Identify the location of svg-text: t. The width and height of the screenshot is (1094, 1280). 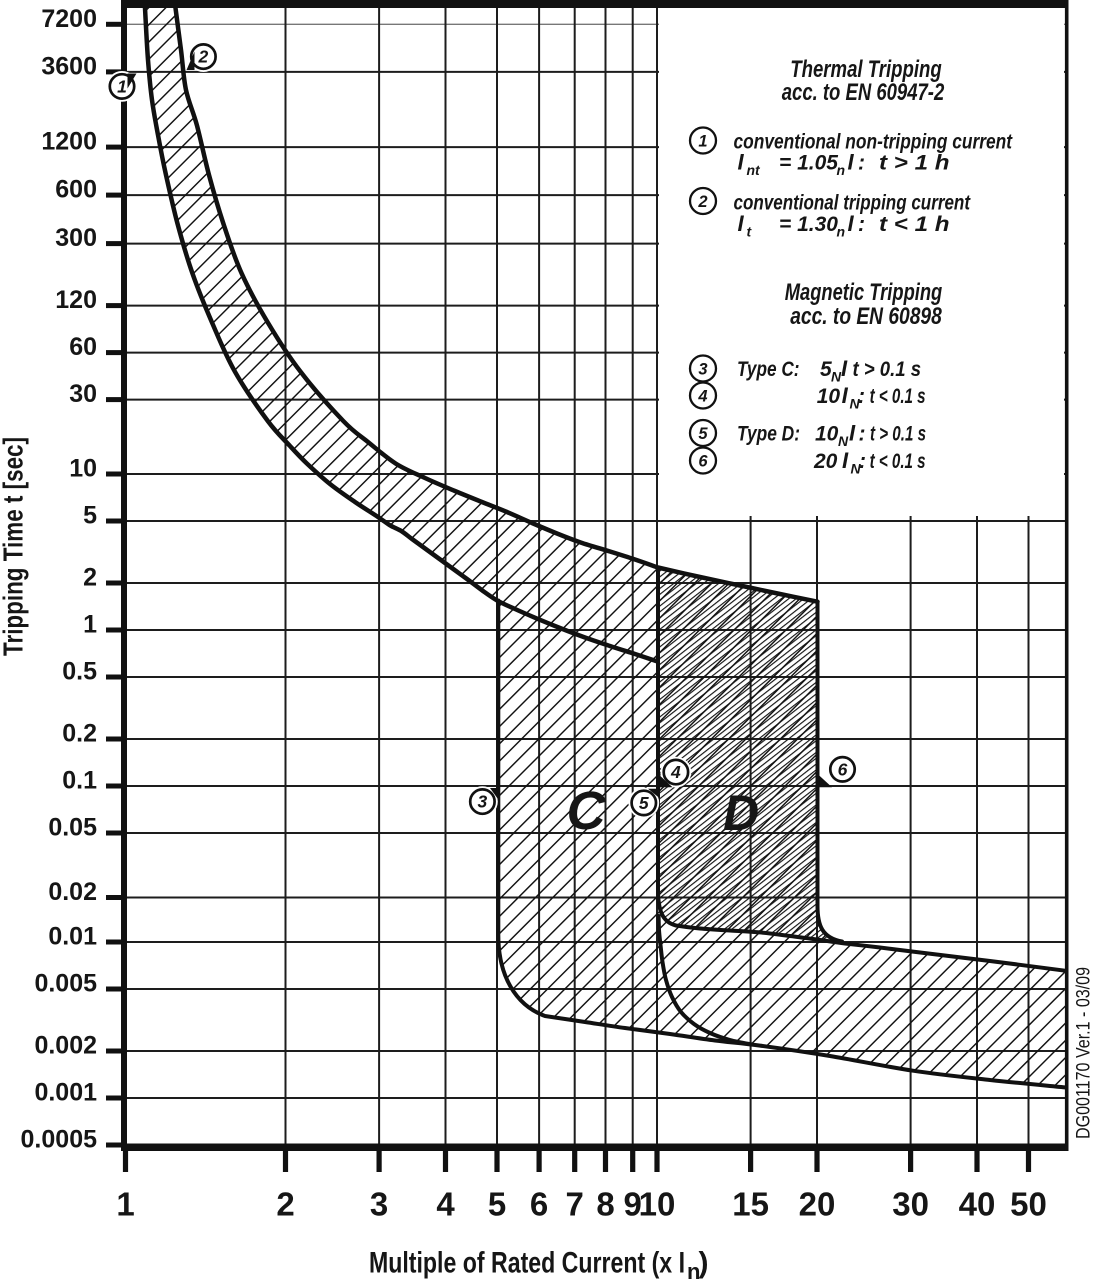
(750, 232).